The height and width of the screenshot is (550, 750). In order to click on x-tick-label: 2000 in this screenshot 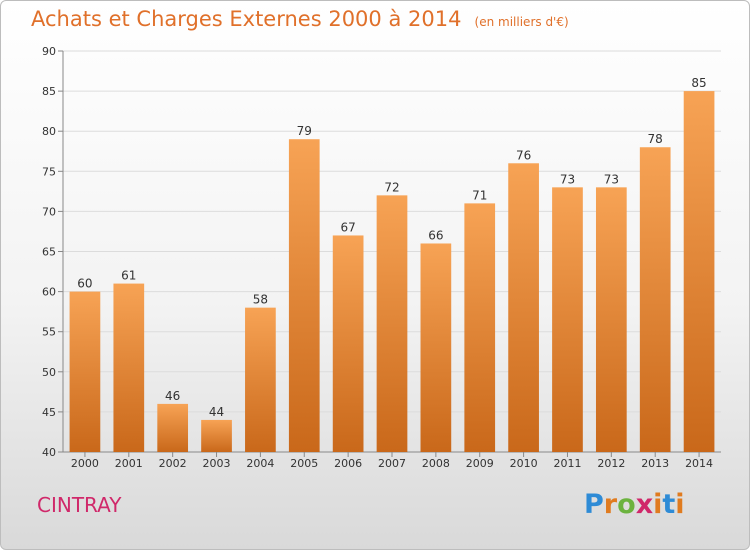, I will do `click(85, 463)`.